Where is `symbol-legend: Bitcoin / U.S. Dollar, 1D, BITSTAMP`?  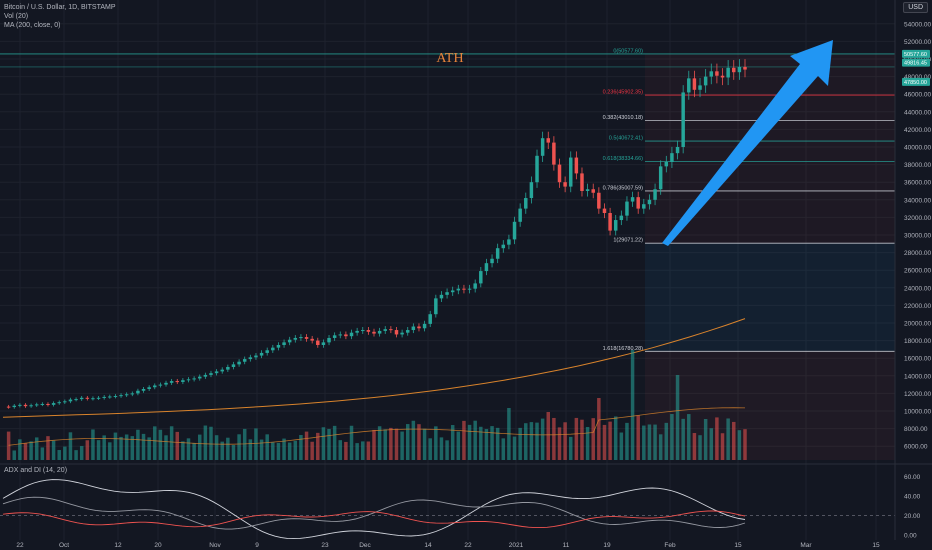 symbol-legend: Bitcoin / U.S. Dollar, 1D, BITSTAMP is located at coordinates (60, 7).